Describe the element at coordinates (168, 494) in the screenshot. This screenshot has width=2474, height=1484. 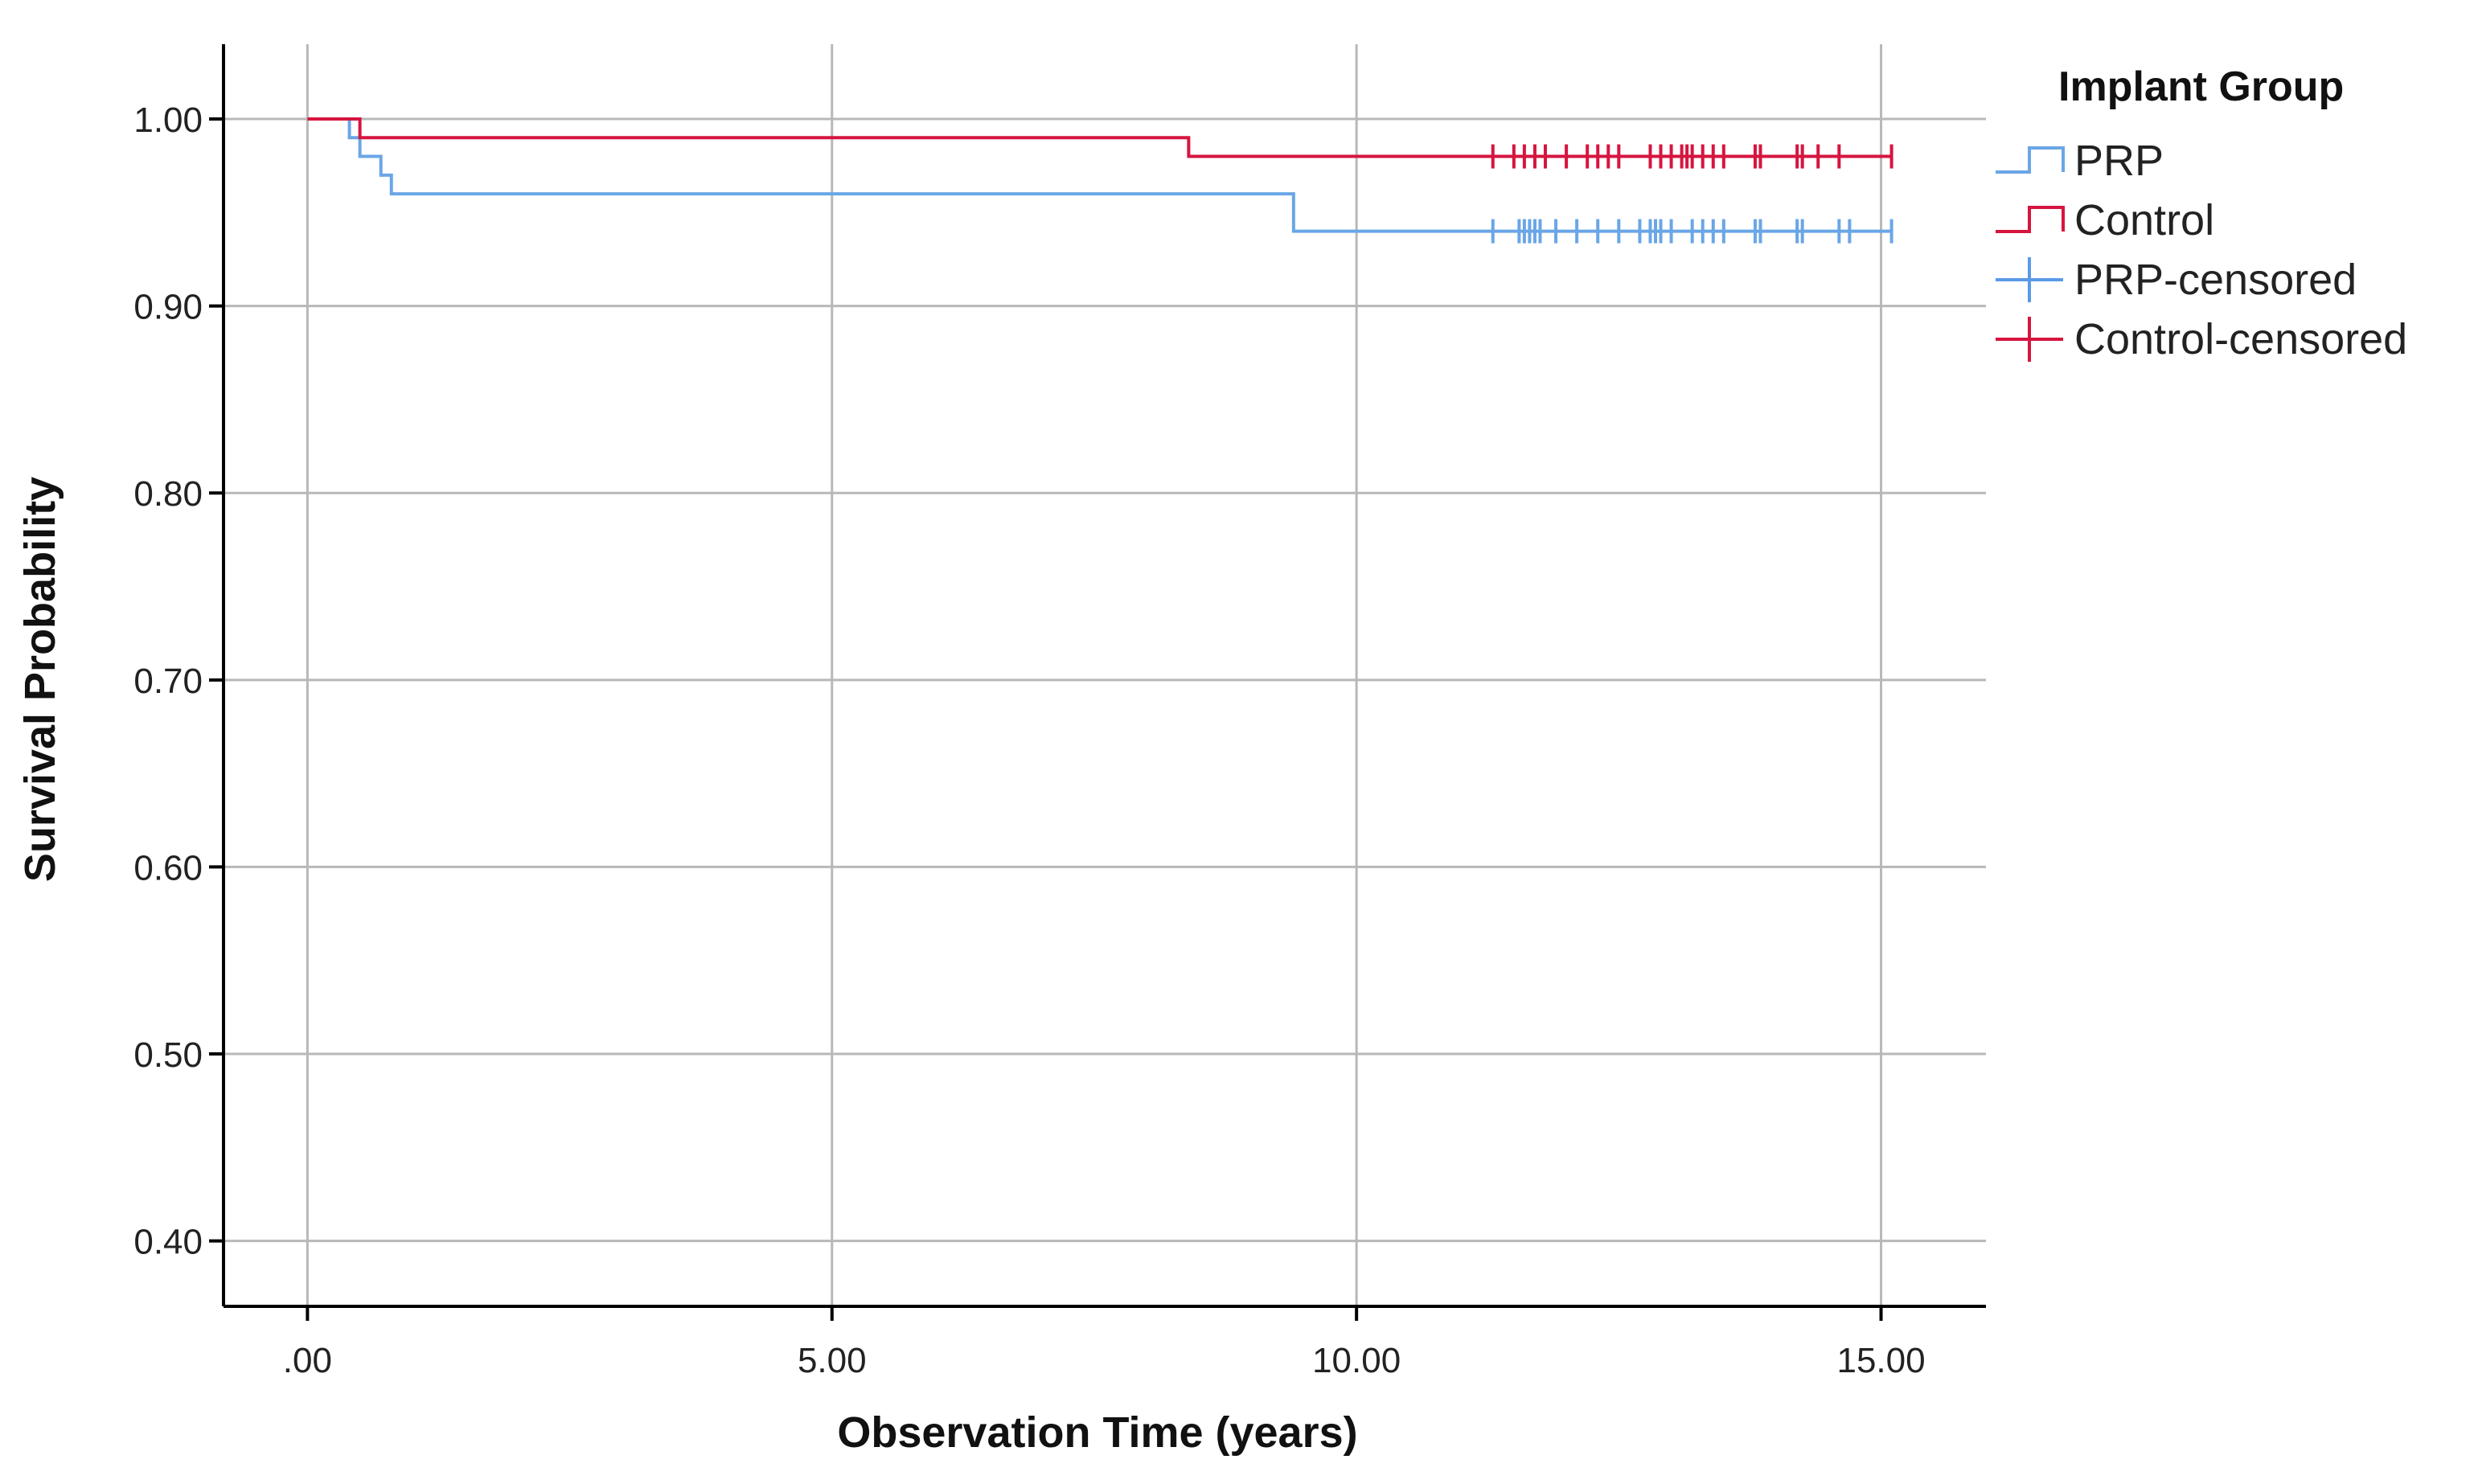
I see `y-tick-label: 0.80` at that location.